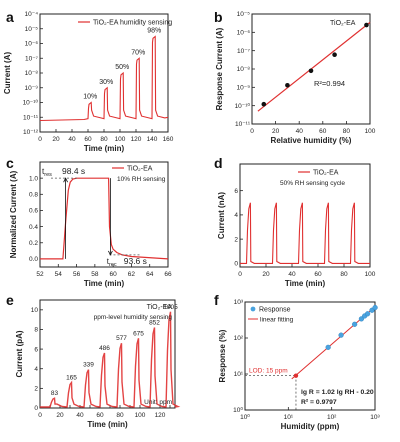  Describe the element at coordinates (319, 402) in the screenshot. I see `fit-r2: R² = 0.9797` at that location.